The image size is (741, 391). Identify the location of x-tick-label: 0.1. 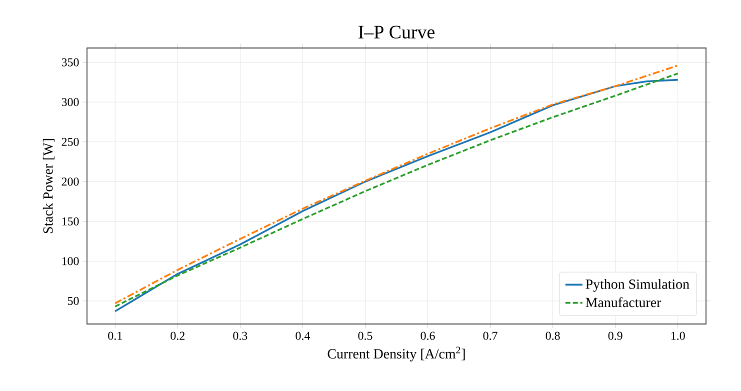
(115, 336).